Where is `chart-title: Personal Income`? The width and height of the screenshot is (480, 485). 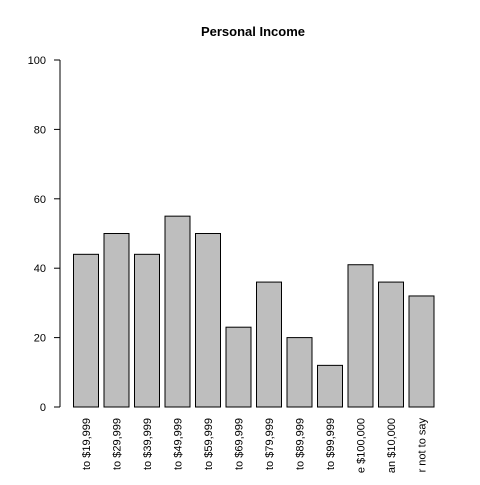
chart-title: Personal Income is located at coordinates (253, 31).